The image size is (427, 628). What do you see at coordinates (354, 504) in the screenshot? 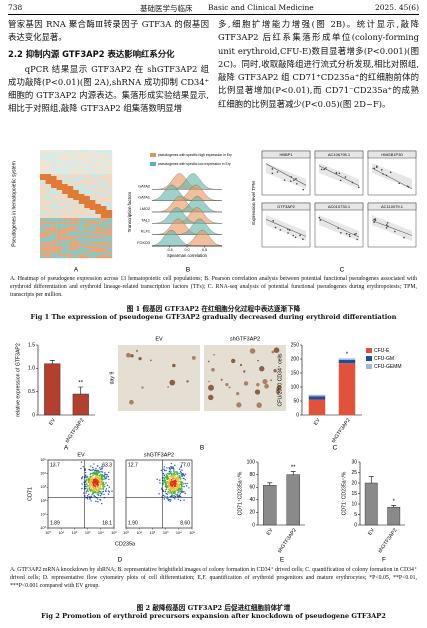
I see `y-tick-label: 10` at bounding box center [354, 504].